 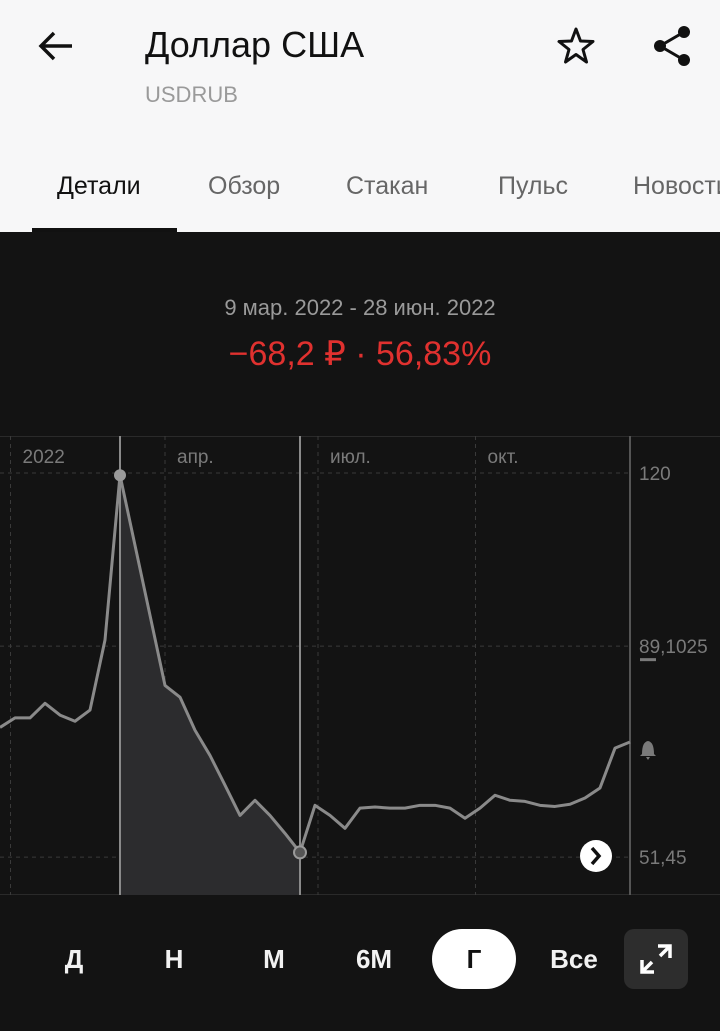 I want to click on active-period-pill, so click(x=474, y=959).